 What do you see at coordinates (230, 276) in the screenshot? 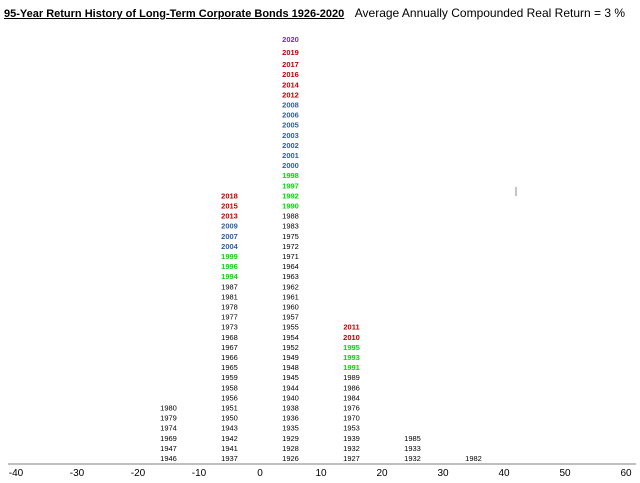
I see `year-label: 1994` at bounding box center [230, 276].